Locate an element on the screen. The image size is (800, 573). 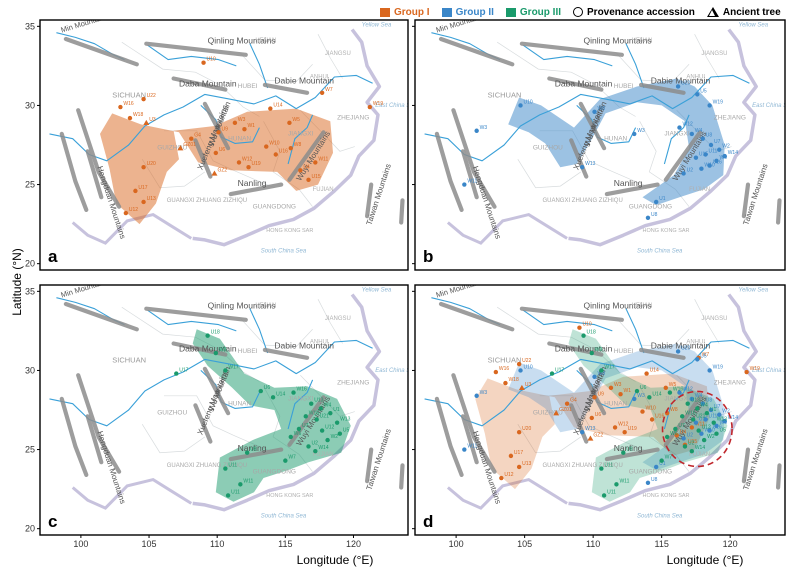
map-label: HONG KONG SAR is located at coordinates (289, 496).